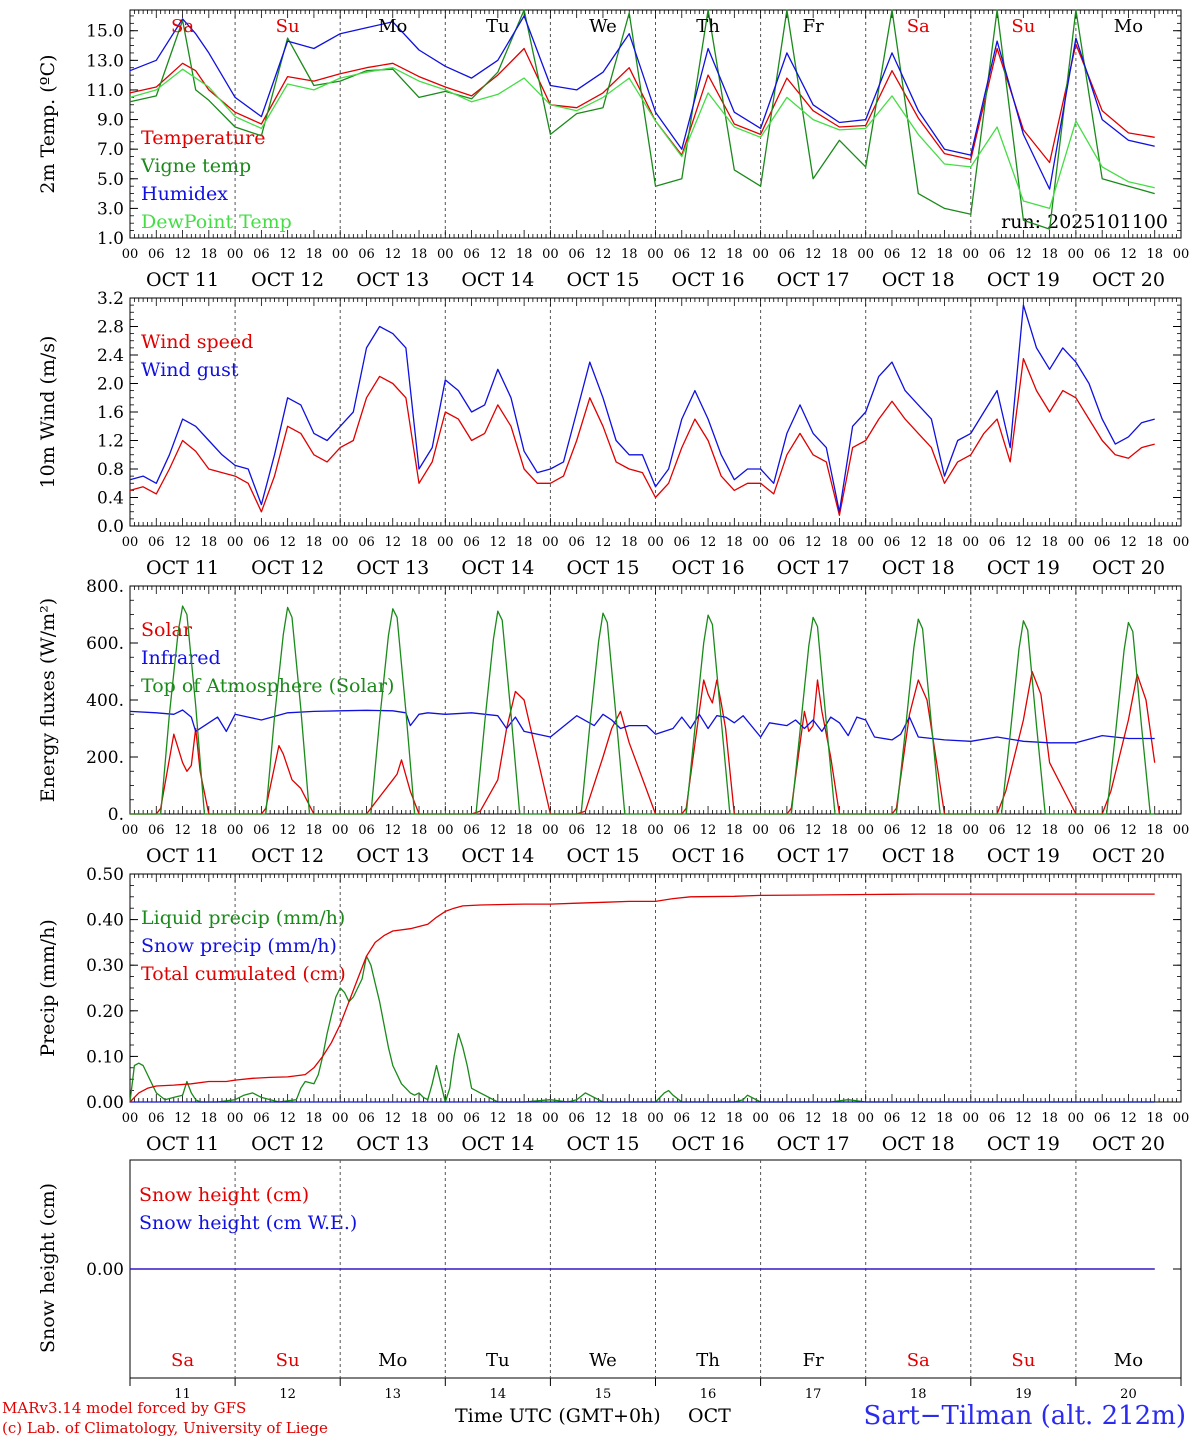 The height and width of the screenshot is (1444, 1194). I want to click on legend-snow-precip: Snow precip (mm/h), so click(239, 946).